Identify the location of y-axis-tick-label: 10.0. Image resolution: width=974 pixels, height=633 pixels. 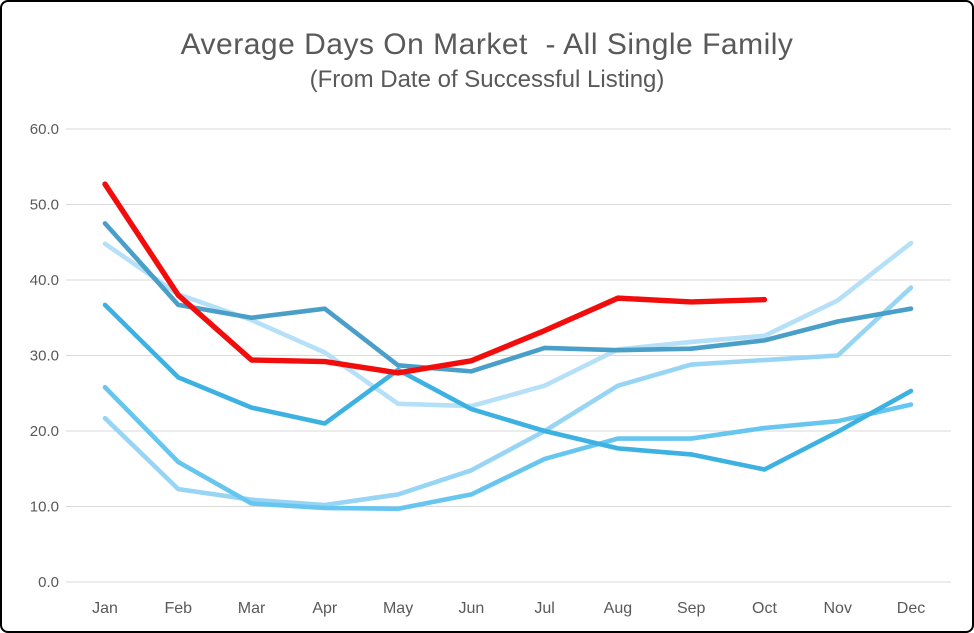
(44, 507).